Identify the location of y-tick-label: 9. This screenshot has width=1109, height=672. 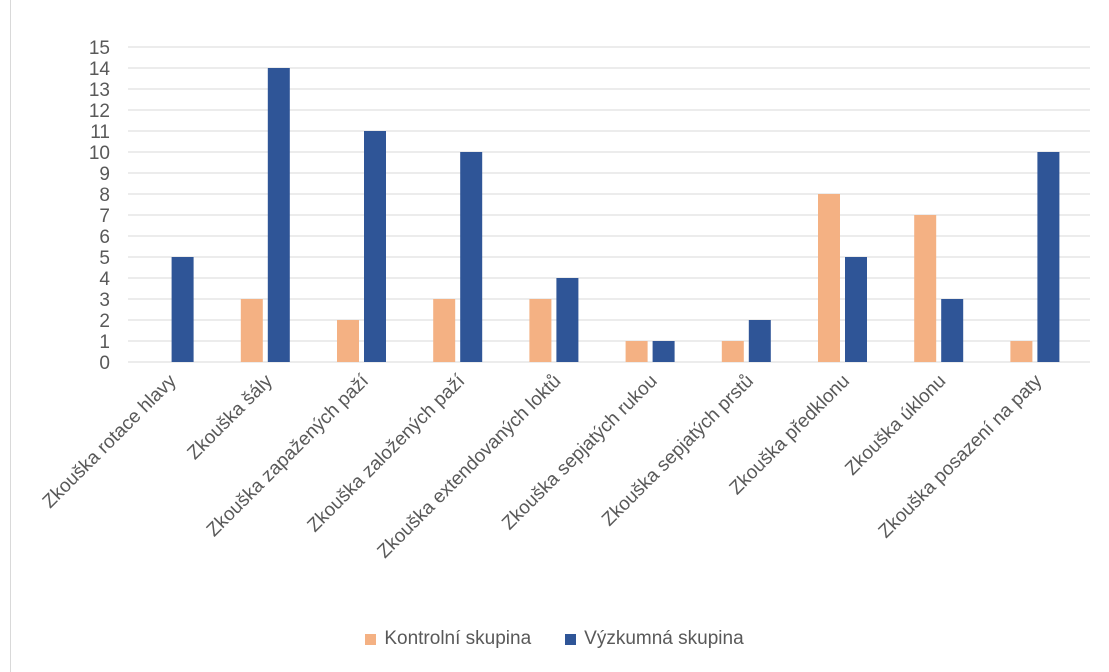
(104, 174).